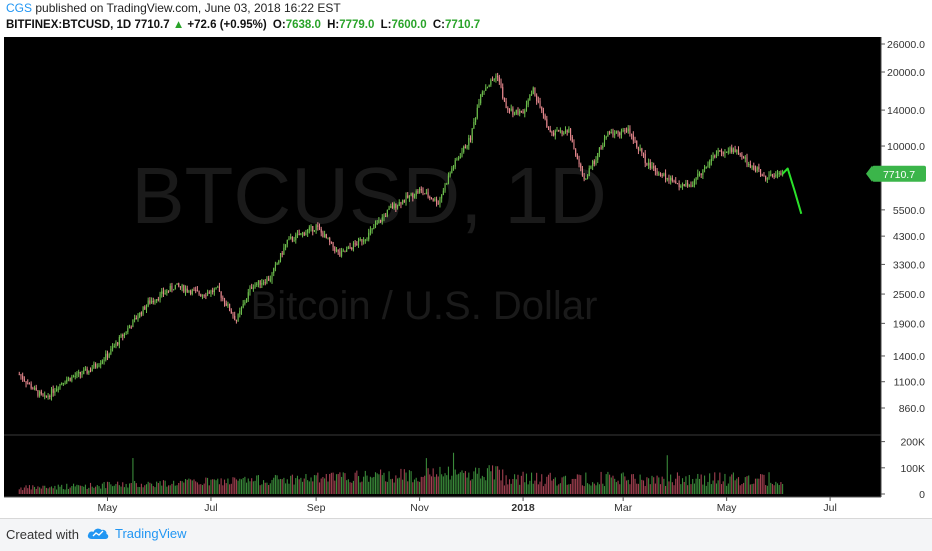 This screenshot has width=932, height=551. I want to click on time-tick-label: Sep, so click(316, 508).